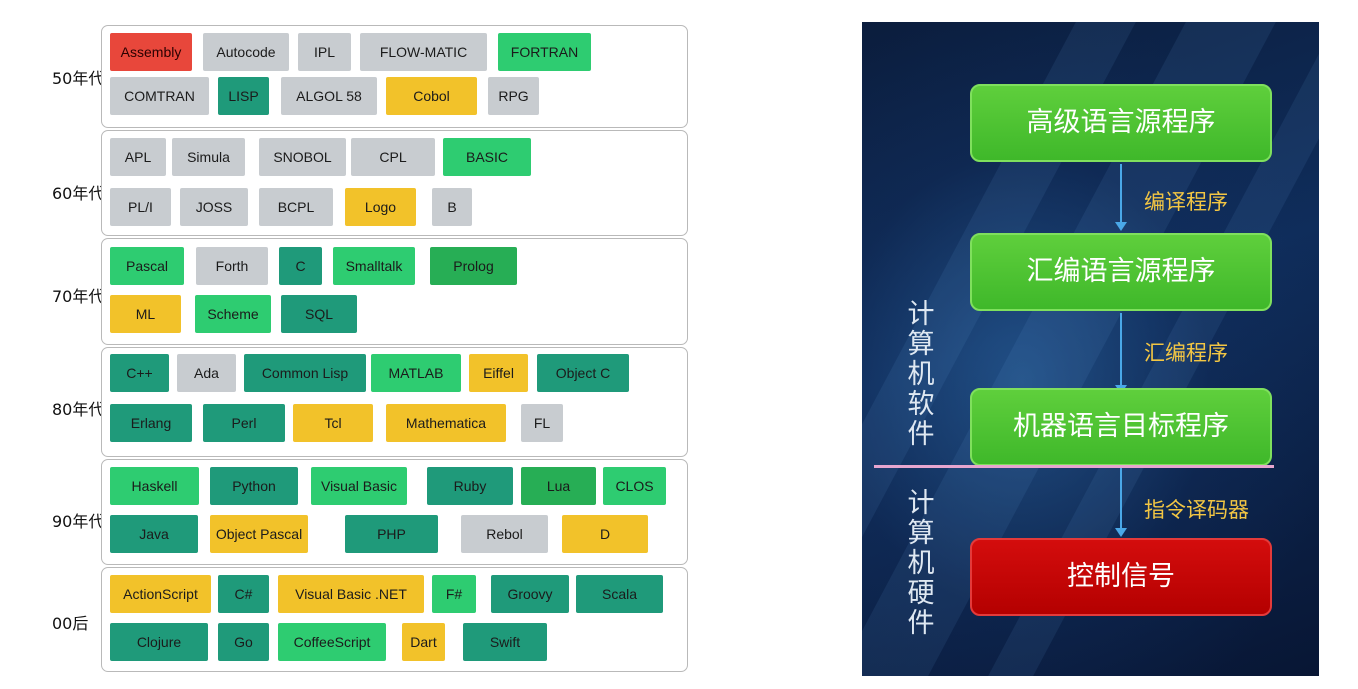 The width and height of the screenshot is (1358, 689). I want to click on language-tag: Tcl, so click(333, 423).